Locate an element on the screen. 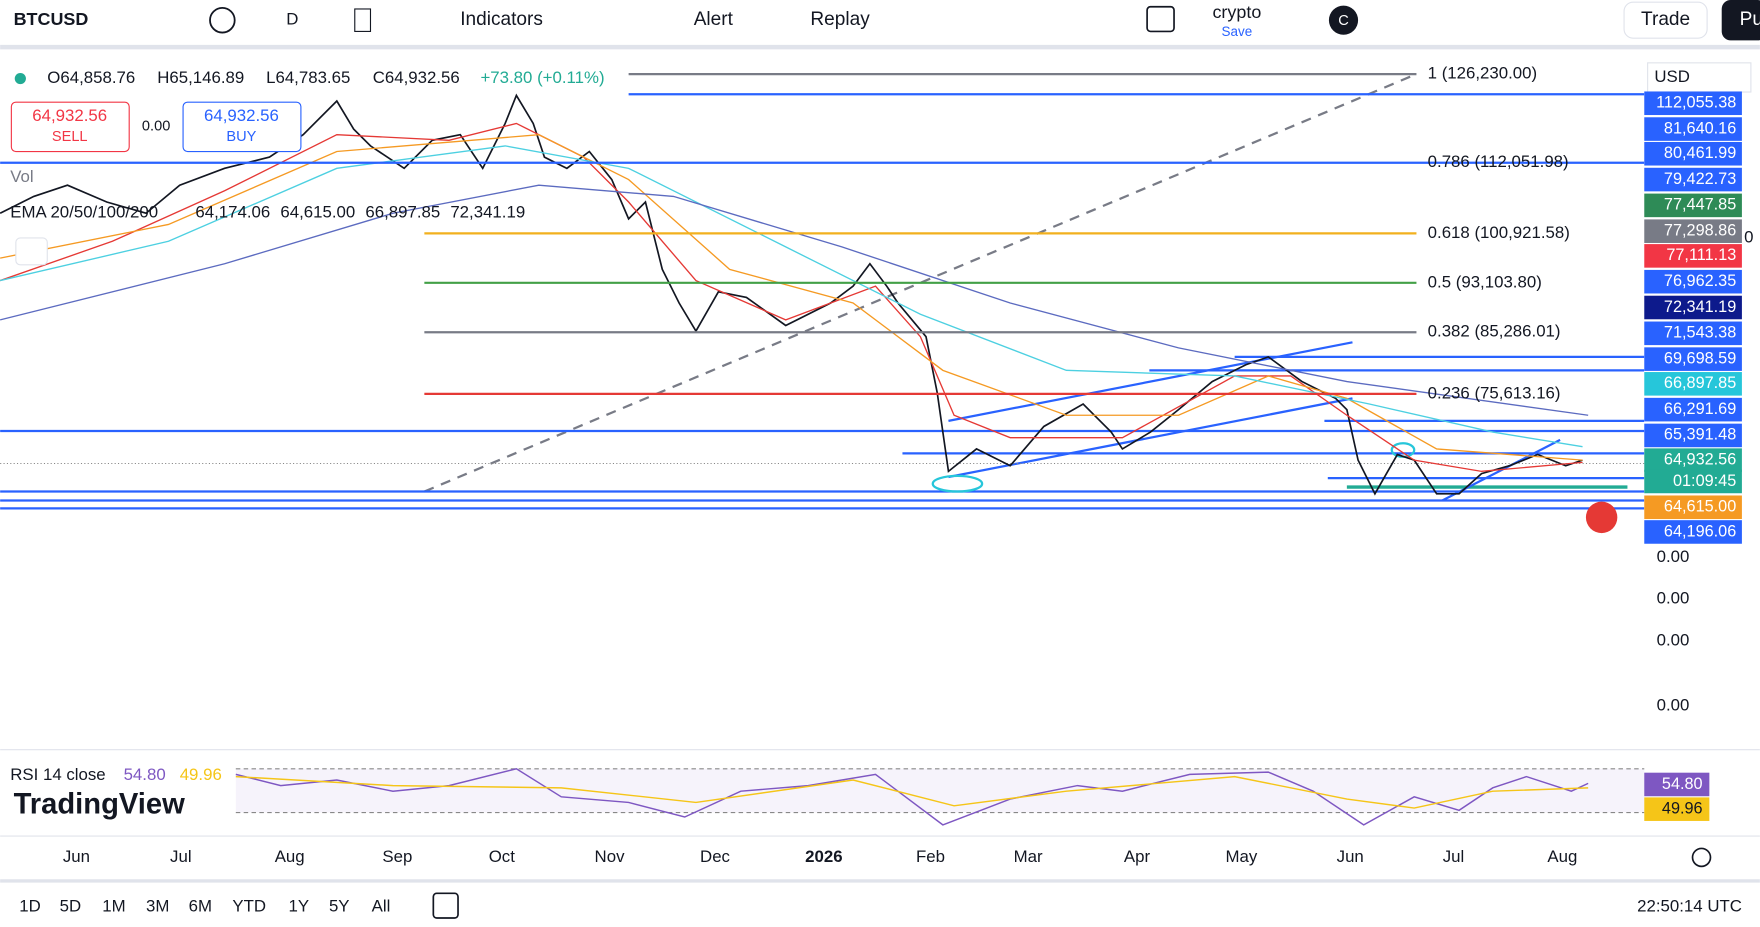  range-button: 1Y is located at coordinates (299, 905).